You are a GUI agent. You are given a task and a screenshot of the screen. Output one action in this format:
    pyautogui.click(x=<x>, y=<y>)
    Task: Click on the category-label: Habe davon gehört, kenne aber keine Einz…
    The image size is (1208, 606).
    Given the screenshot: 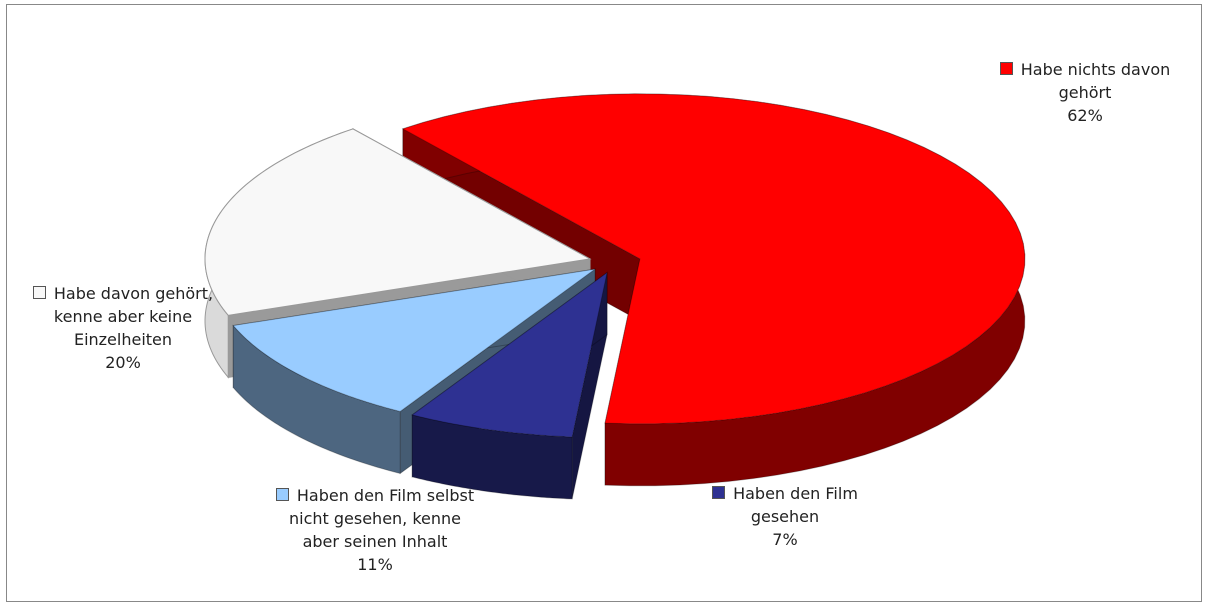 What is the action you would take?
    pyautogui.click(x=133, y=316)
    